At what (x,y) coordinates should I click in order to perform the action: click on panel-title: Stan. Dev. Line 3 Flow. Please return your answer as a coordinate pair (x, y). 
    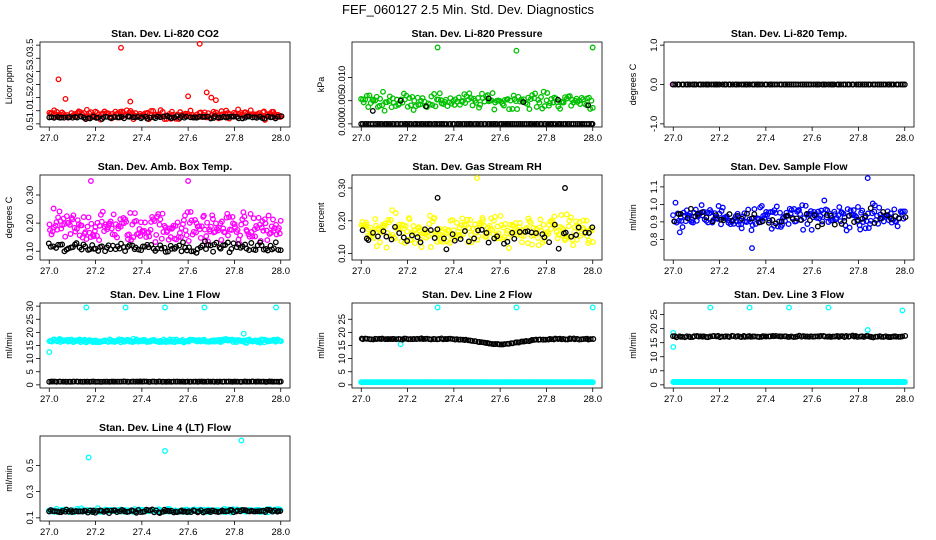
    Looking at the image, I should click on (789, 295).